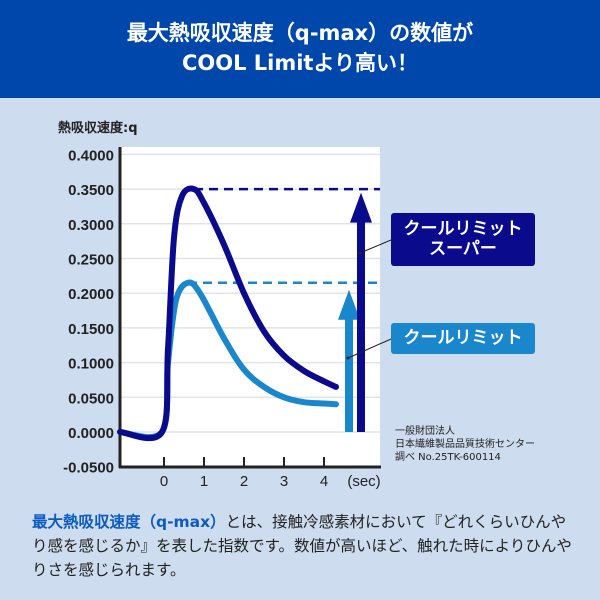 This screenshot has height=600, width=600. I want to click on description-highlight: 最大熱吸収速度（q-max）, so click(129, 522).